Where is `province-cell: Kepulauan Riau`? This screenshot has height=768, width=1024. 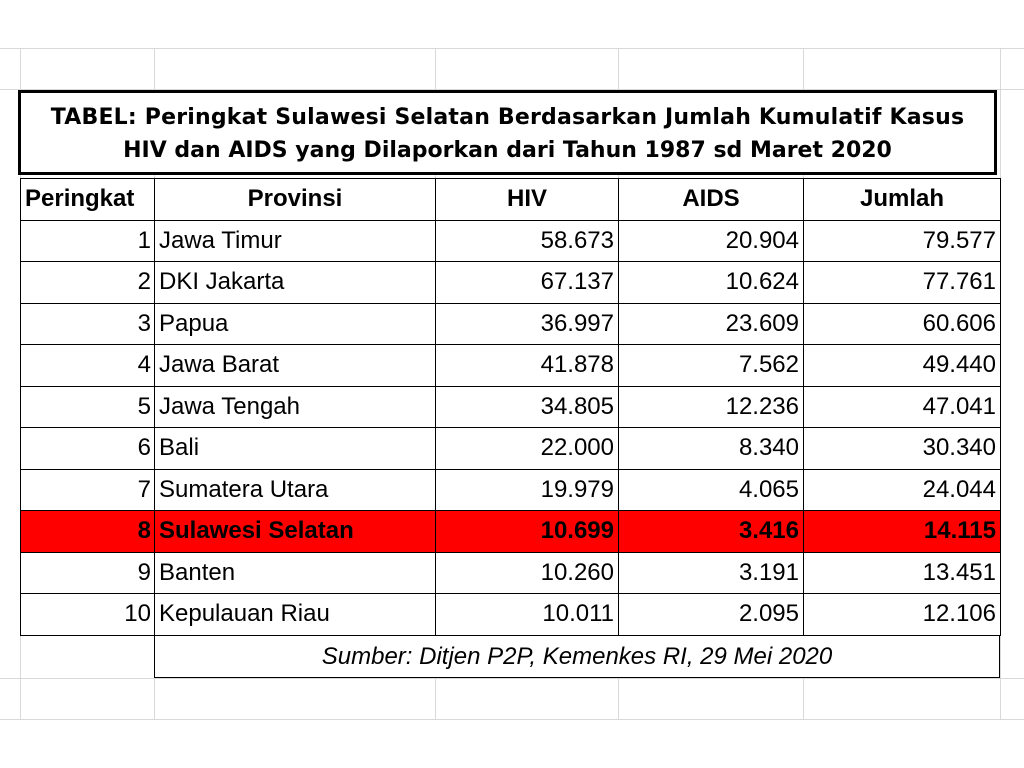
province-cell: Kepulauan Riau is located at coordinates (295, 614).